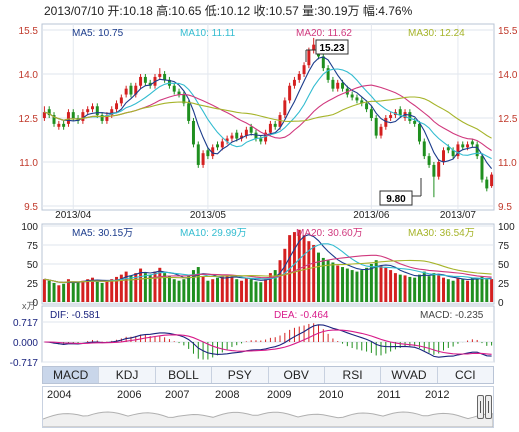  Describe the element at coordinates (371, 215) in the screenshot. I see `price-x-tick: 2013/06` at that location.